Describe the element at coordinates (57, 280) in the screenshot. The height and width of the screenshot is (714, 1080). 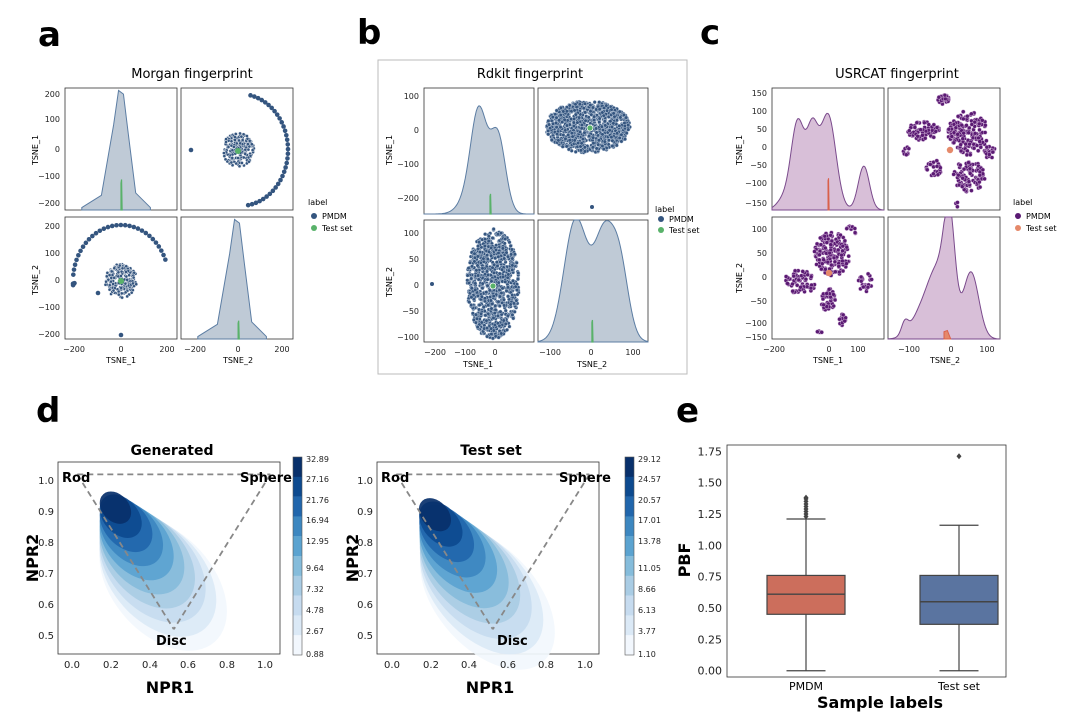
I see `a-ytick: 0` at that location.